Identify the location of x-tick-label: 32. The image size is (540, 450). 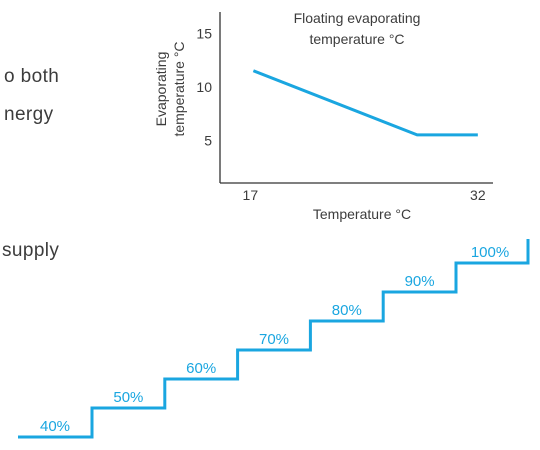
(478, 195).